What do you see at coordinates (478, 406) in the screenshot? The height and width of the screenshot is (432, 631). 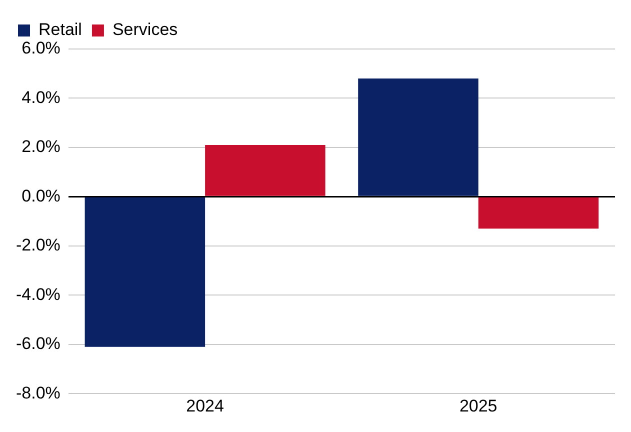 I see `x-tick-label: 2025` at bounding box center [478, 406].